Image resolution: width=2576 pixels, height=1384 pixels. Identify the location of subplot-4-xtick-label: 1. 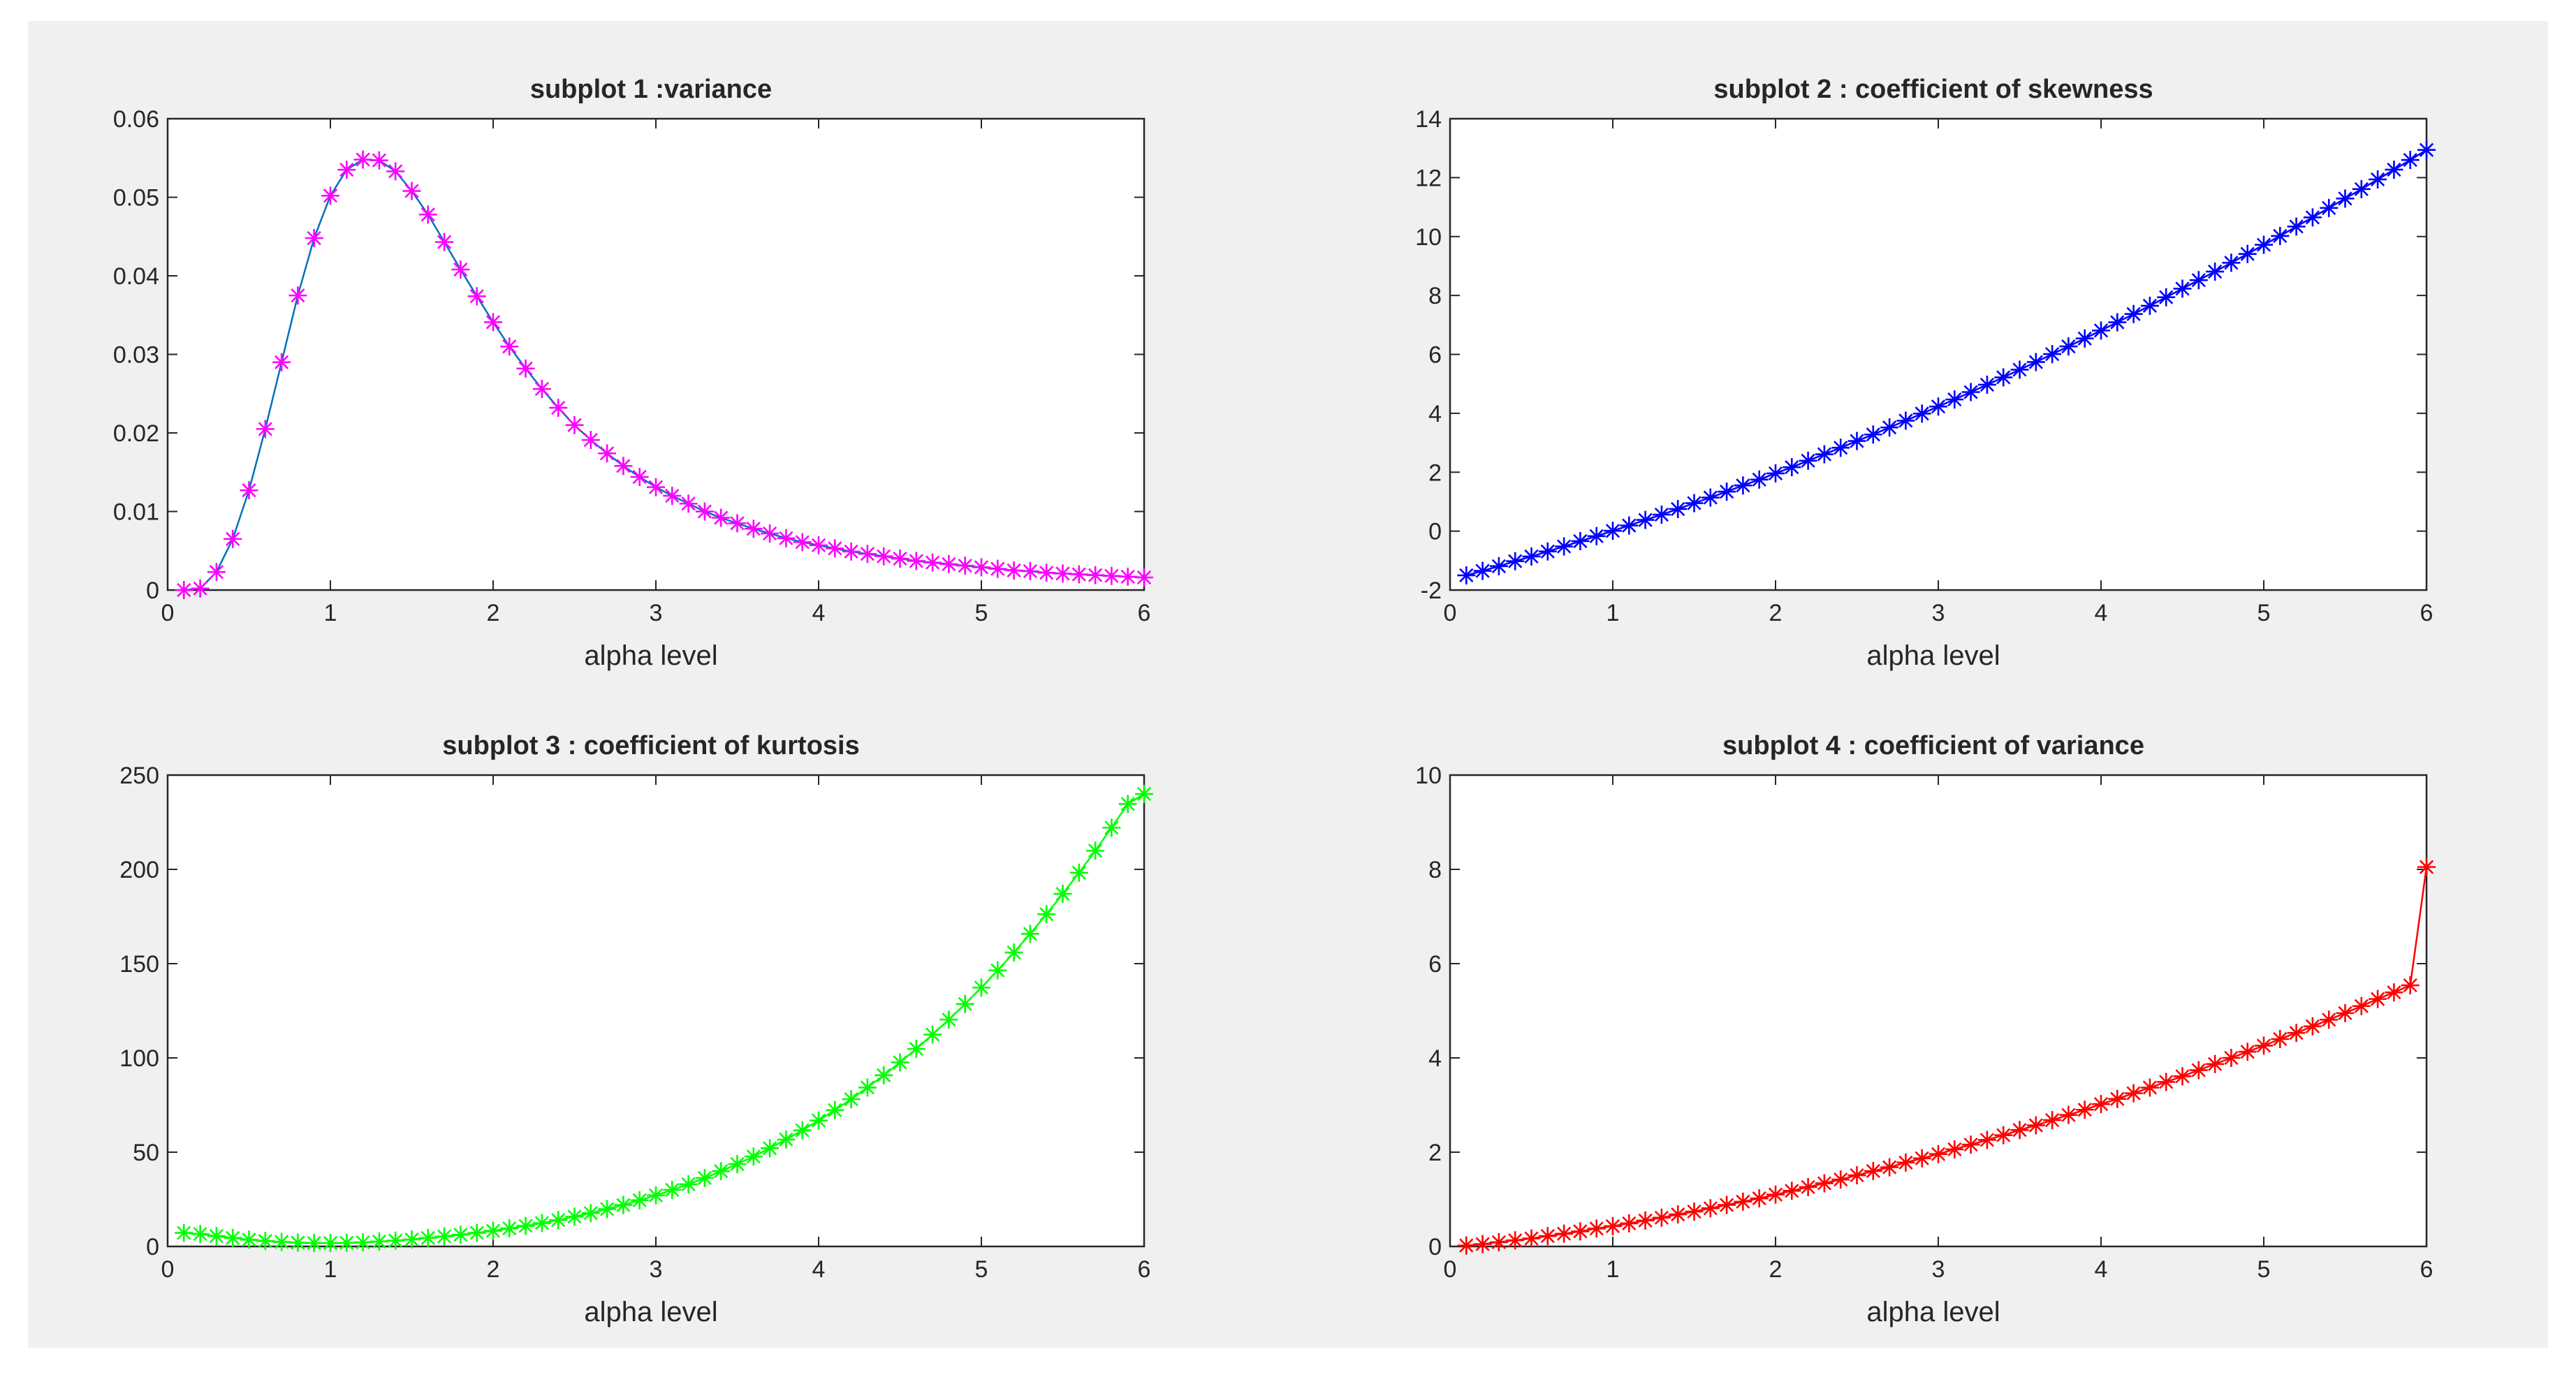
(1614, 1269).